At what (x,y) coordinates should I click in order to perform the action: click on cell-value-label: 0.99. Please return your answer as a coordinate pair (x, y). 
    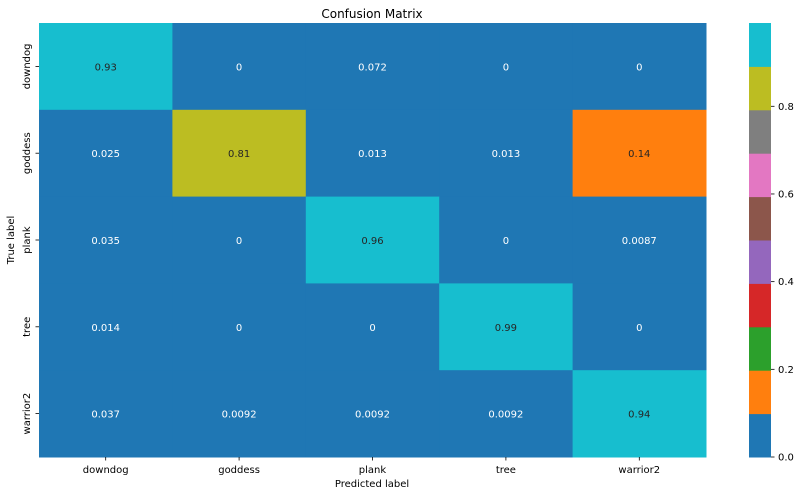
    Looking at the image, I should click on (506, 328).